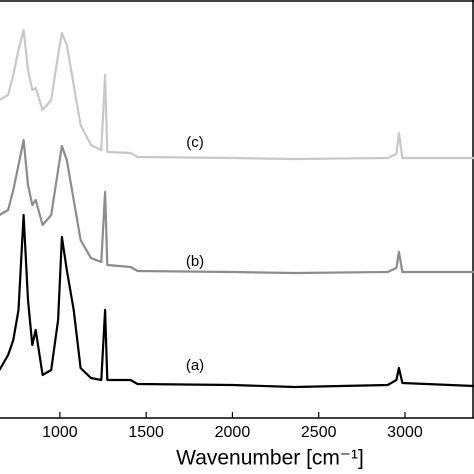 Image resolution: width=474 pixels, height=474 pixels. What do you see at coordinates (195, 142) in the screenshot?
I see `series-label: (c)` at bounding box center [195, 142].